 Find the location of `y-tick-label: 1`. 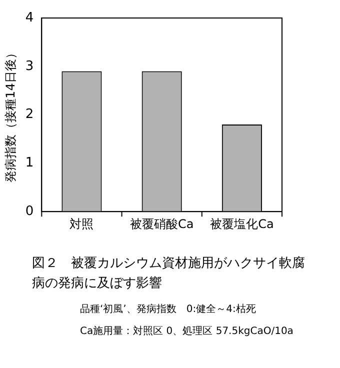

y-tick-label: 1 is located at coordinates (29, 163).